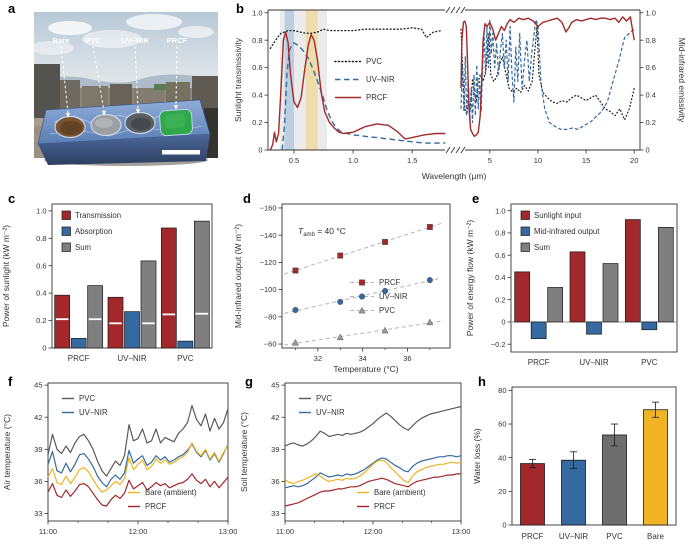 The width and height of the screenshot is (692, 557). I want to click on svg-text: −80, so click(270, 316).